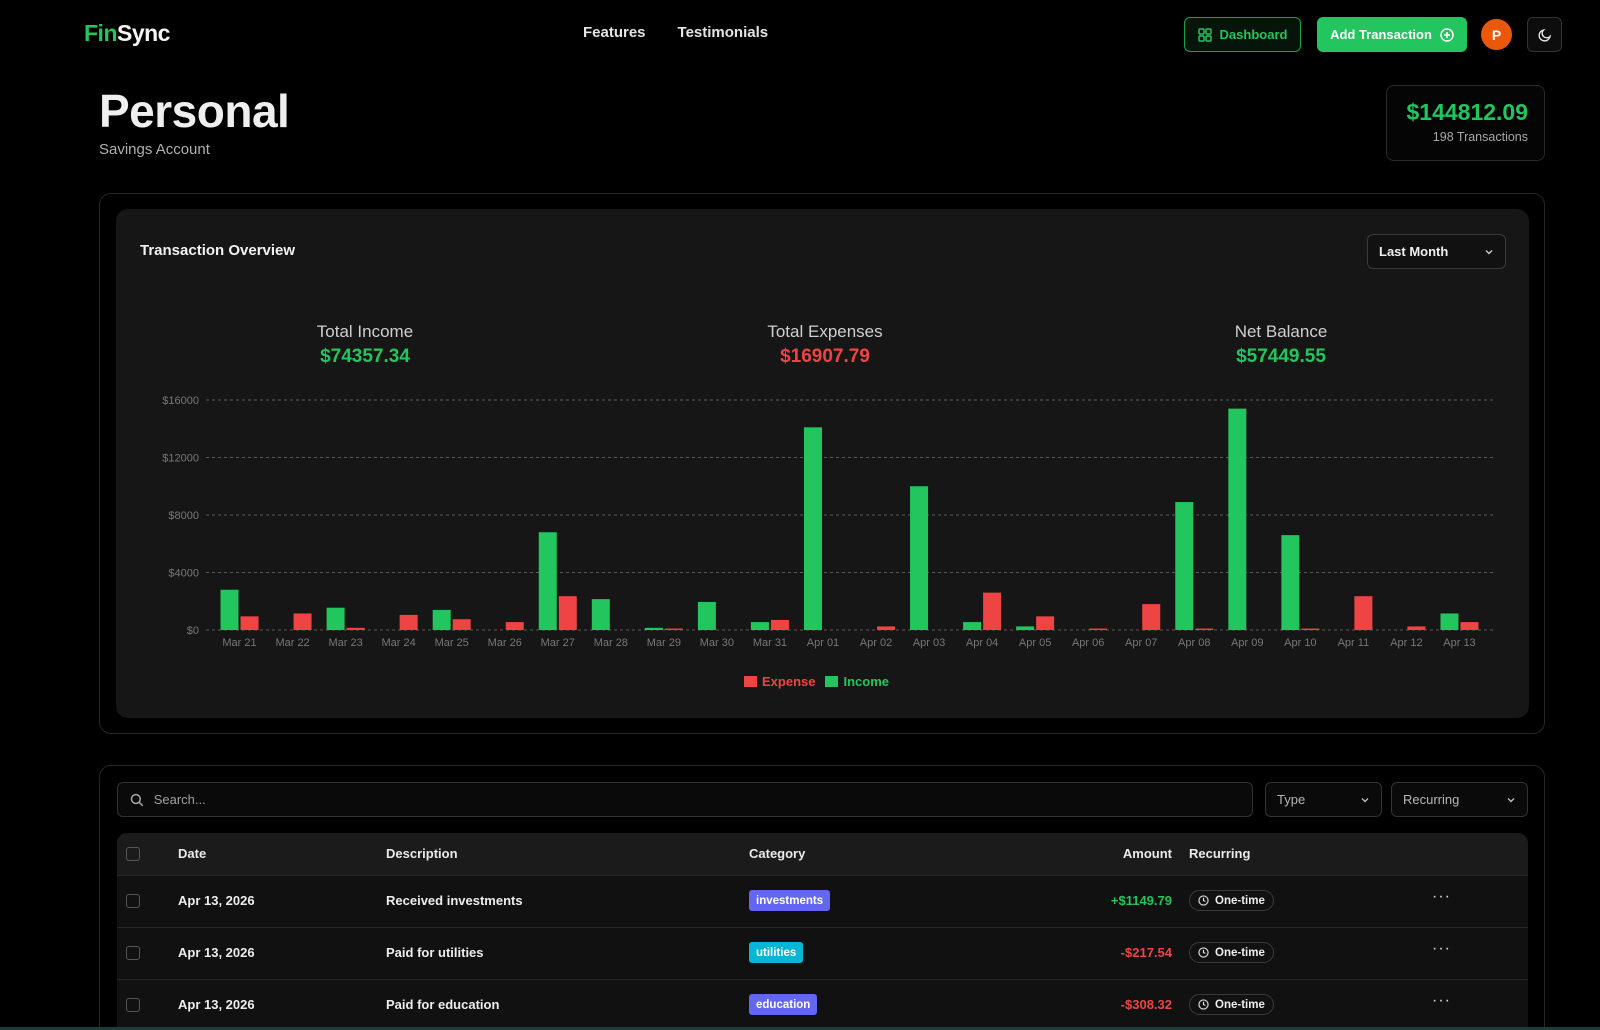 The height and width of the screenshot is (1030, 1600). What do you see at coordinates (143, 33) in the screenshot?
I see `logo-sync: Sync` at bounding box center [143, 33].